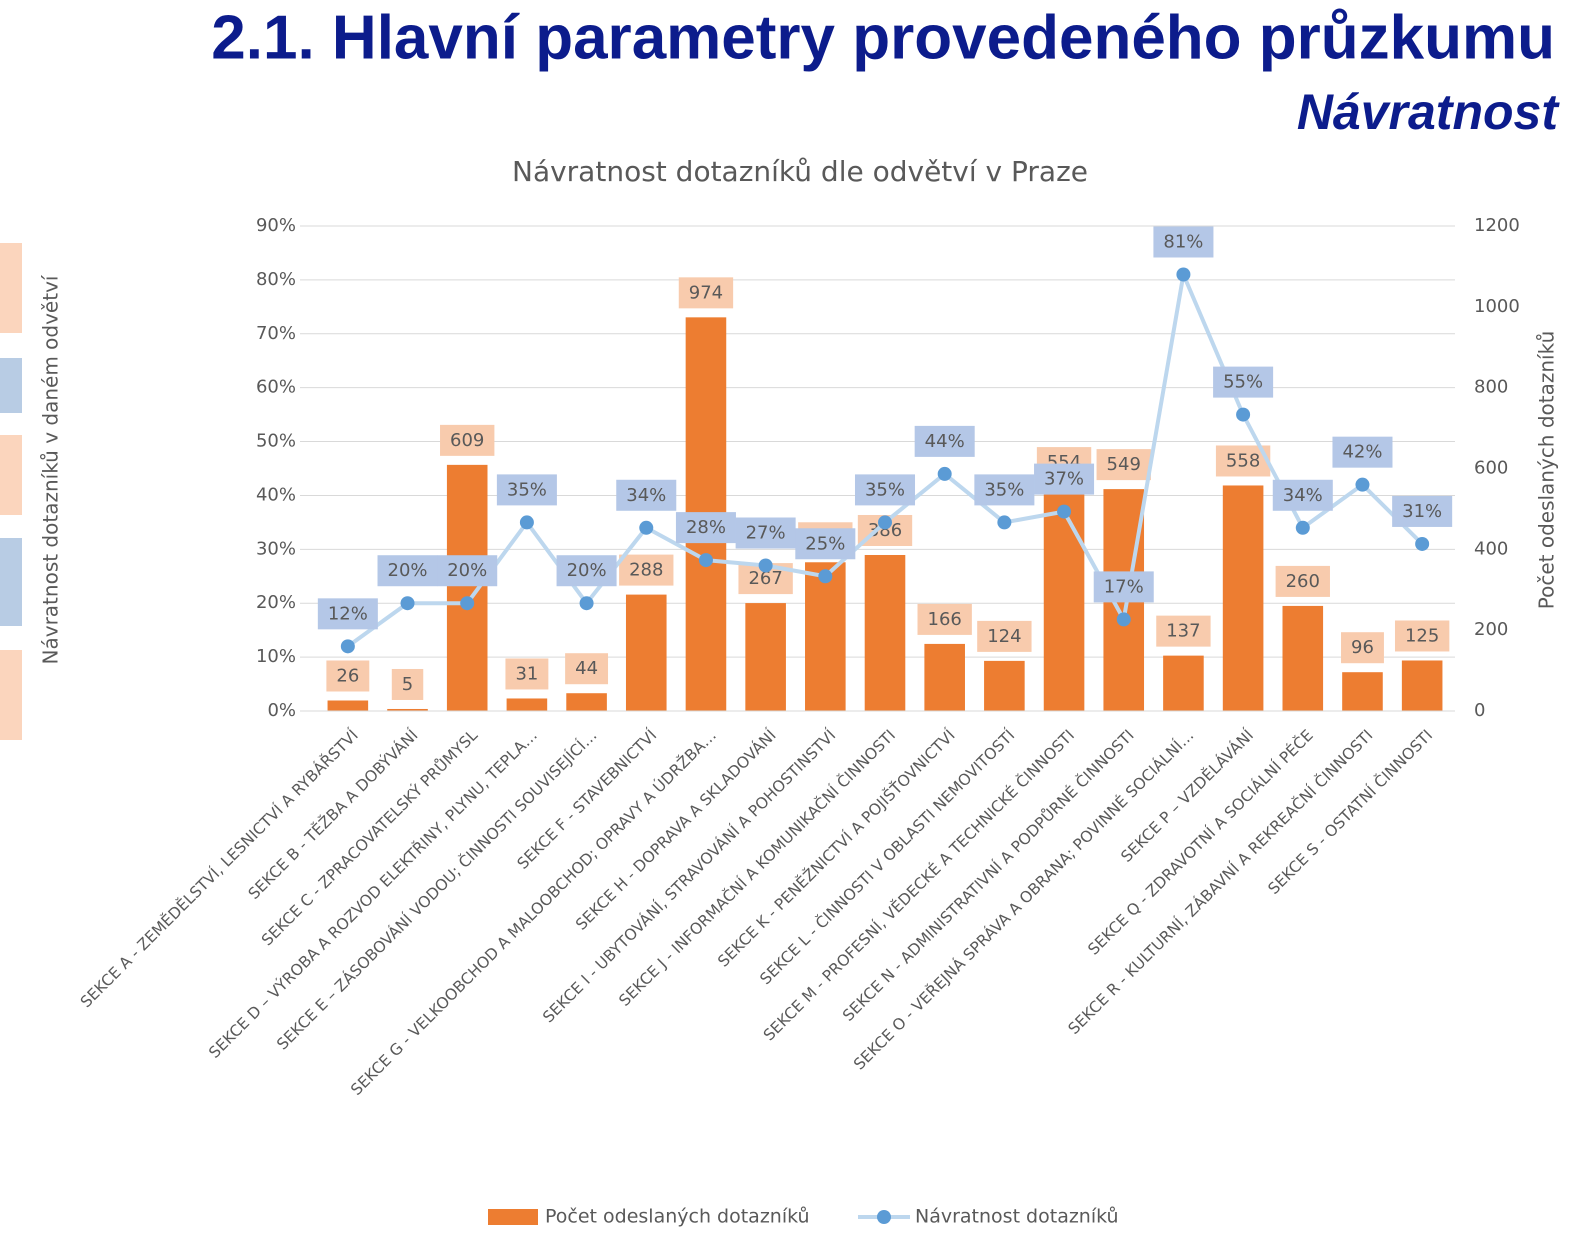 The width and height of the screenshot is (1593, 1248). What do you see at coordinates (276, 656) in the screenshot?
I see `y-tick-label: 10%` at bounding box center [276, 656].